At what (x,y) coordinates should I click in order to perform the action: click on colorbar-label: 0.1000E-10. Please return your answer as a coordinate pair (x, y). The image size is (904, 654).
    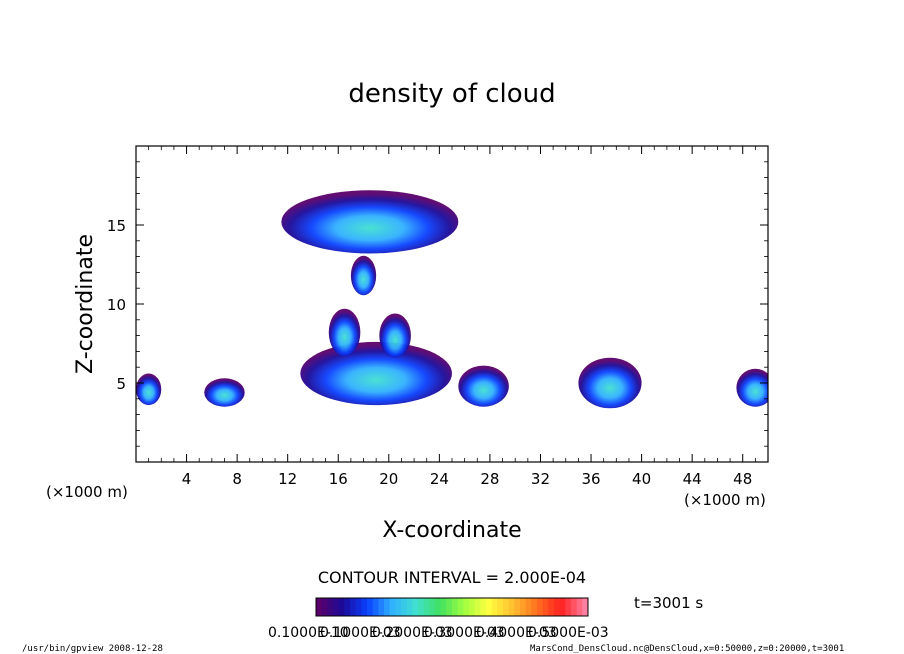
    Looking at the image, I should click on (308, 633).